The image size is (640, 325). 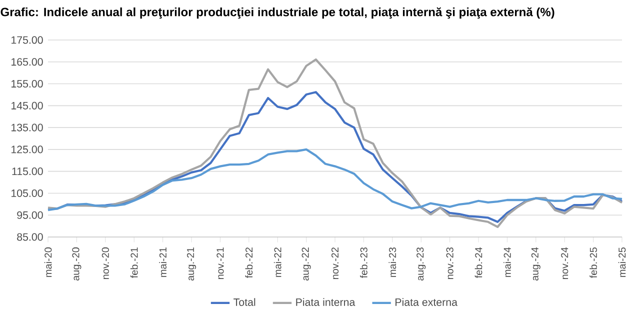 What do you see at coordinates (421, 264) in the screenshot?
I see `x-tick-label: aug.-23` at bounding box center [421, 264].